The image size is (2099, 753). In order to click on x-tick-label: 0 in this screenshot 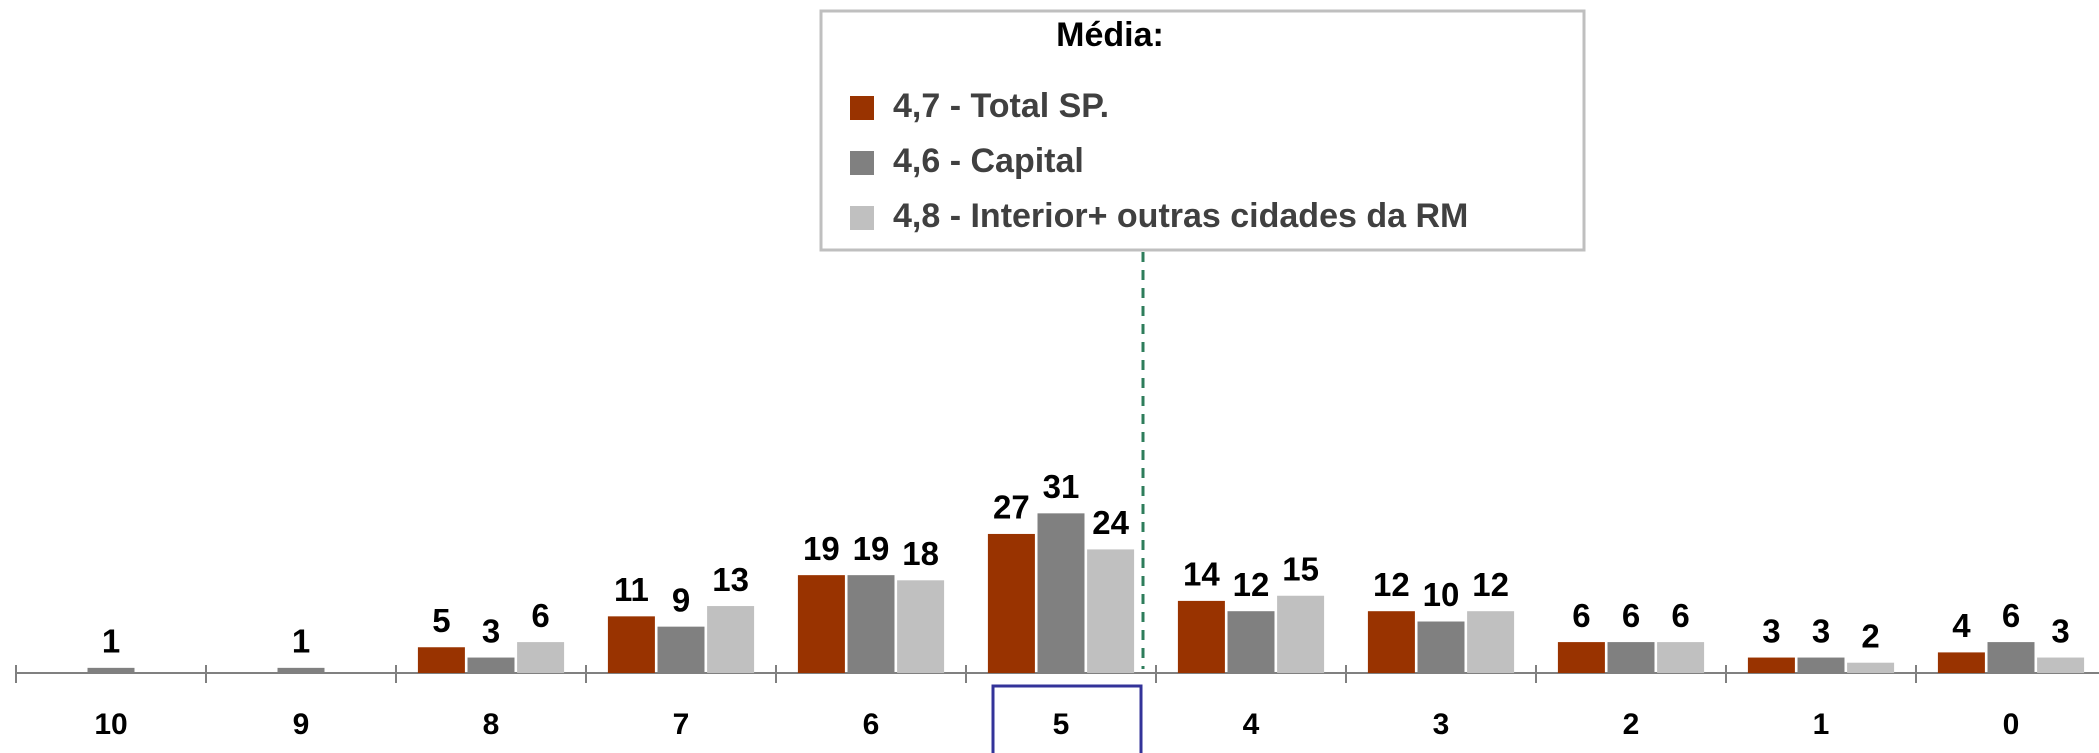, I will do `click(2011, 724)`.